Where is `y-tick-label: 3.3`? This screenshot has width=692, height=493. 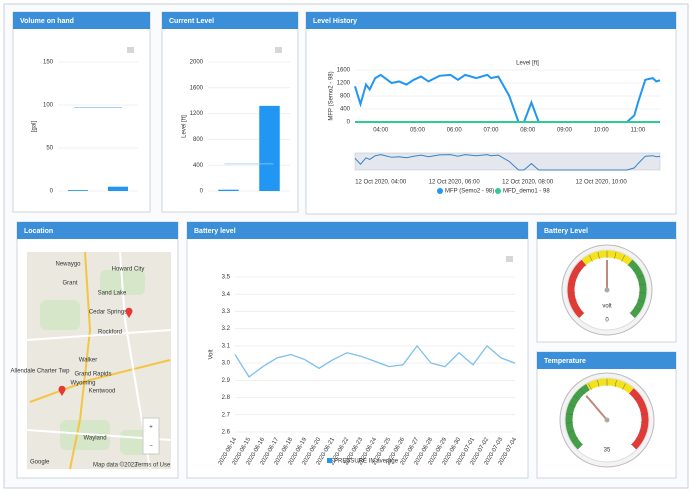 y-tick-label: 3.3 is located at coordinates (226, 312).